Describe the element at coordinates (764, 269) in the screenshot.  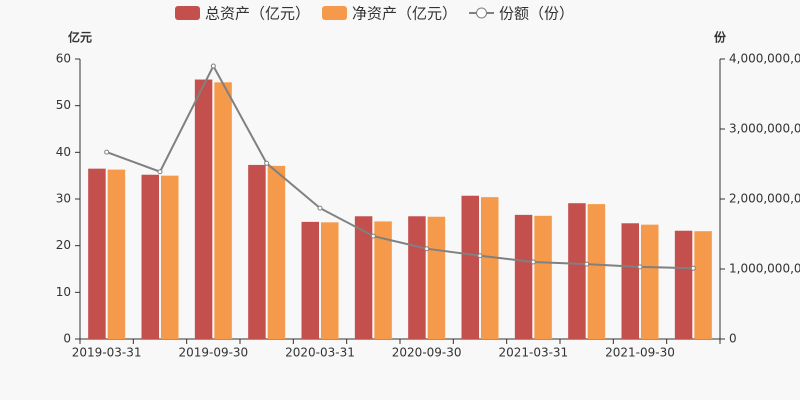
I see `y2-tick-label: 1,000,000,000` at that location.